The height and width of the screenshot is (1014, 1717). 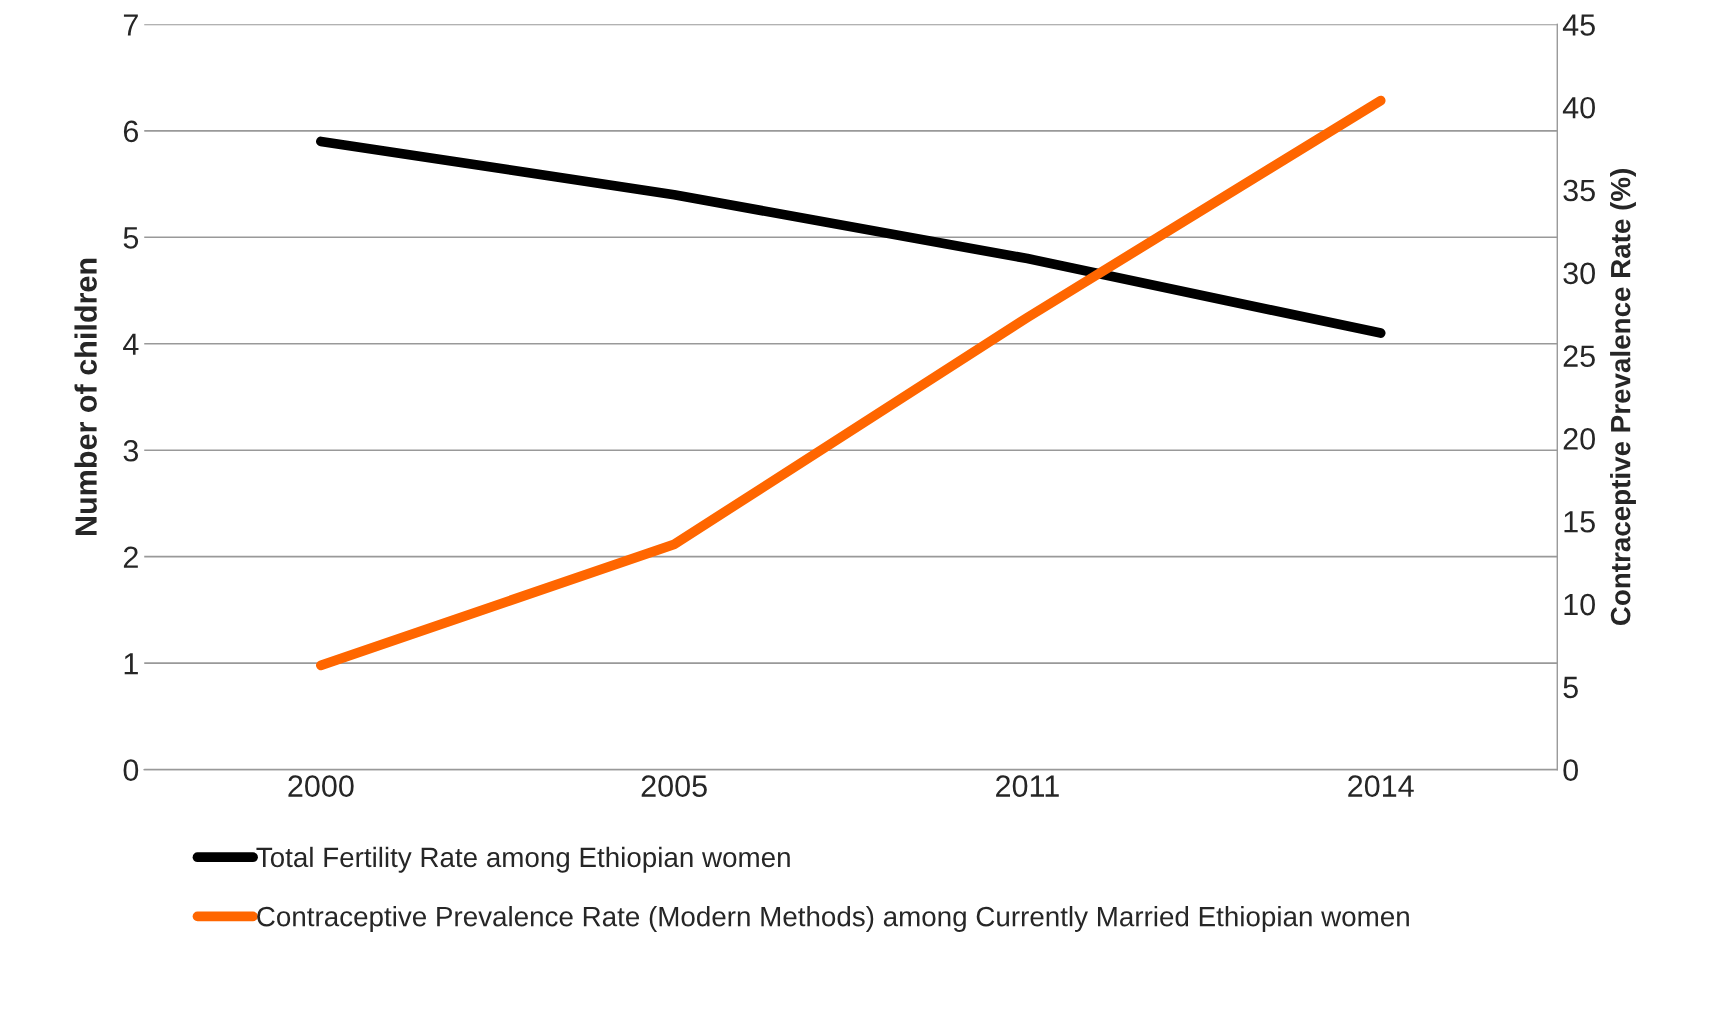 What do you see at coordinates (1623, 397) in the screenshot?
I see `y2-axis-title: Contraceptive Prevalence Rate (%)` at bounding box center [1623, 397].